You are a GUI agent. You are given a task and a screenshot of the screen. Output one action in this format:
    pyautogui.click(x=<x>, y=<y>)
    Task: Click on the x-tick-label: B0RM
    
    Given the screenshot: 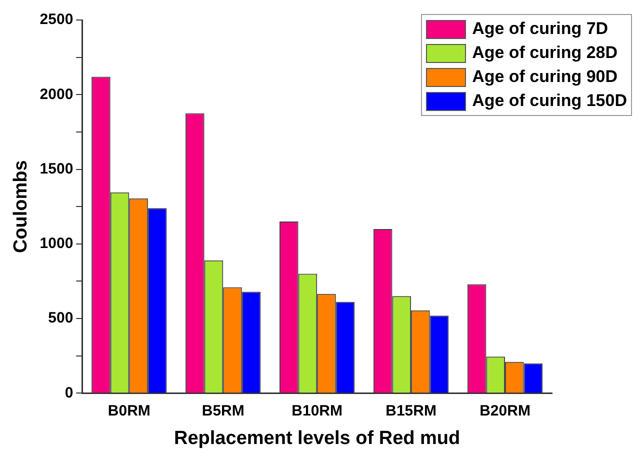 What is the action you would take?
    pyautogui.click(x=129, y=411)
    